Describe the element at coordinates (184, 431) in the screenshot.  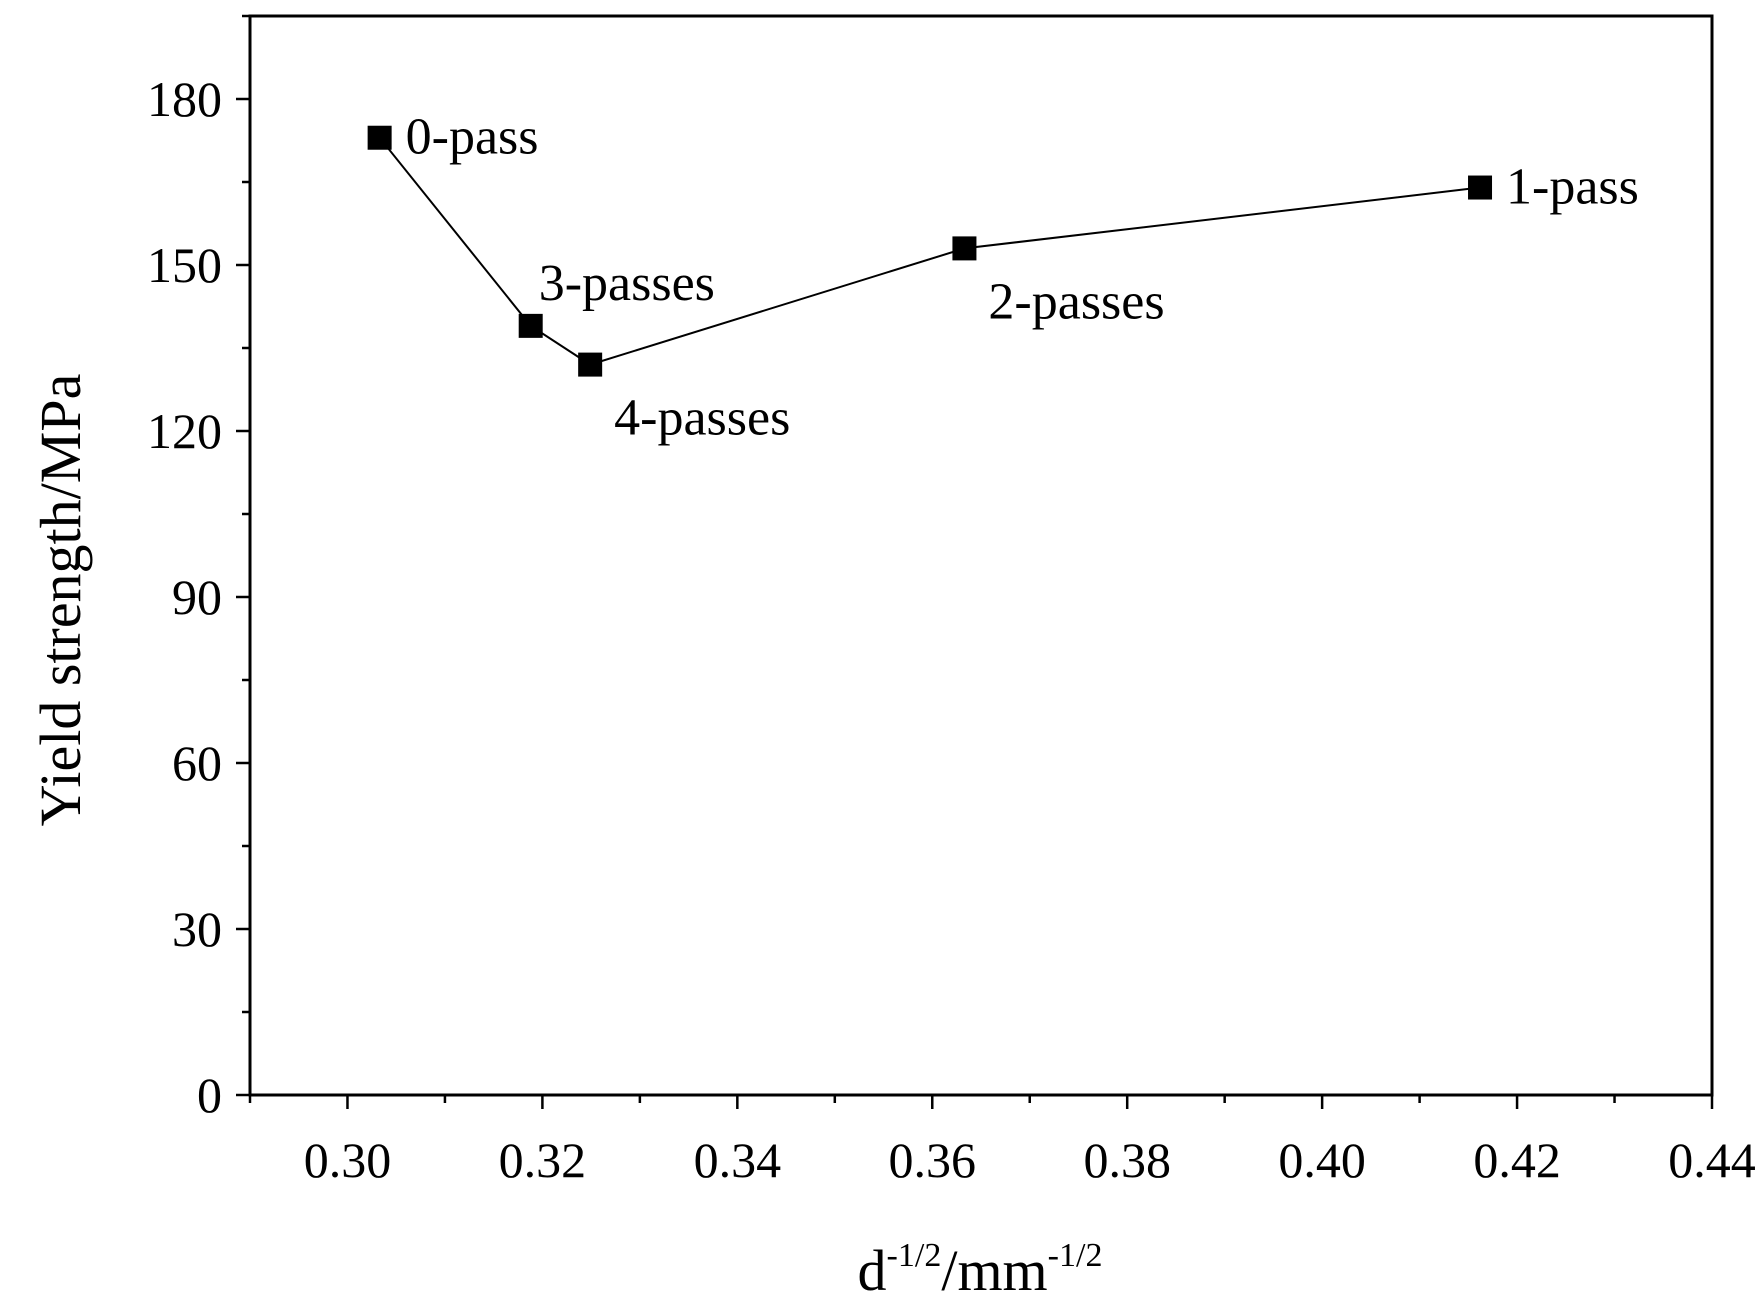
I see `y-tick-label: 120` at that location.